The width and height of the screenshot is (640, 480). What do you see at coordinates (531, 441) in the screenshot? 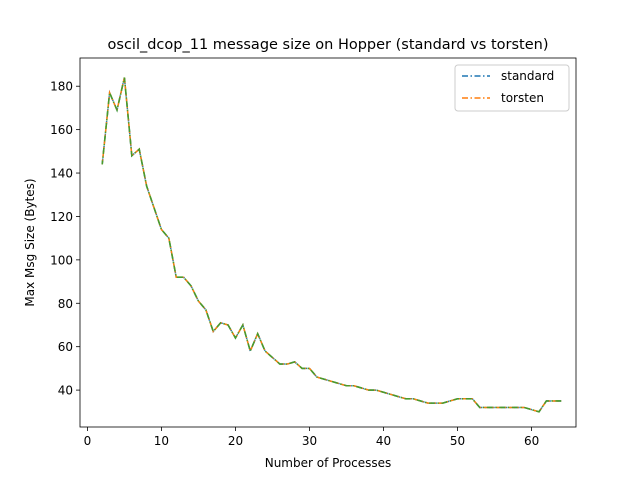
I see `x-tick-label: 60` at bounding box center [531, 441].